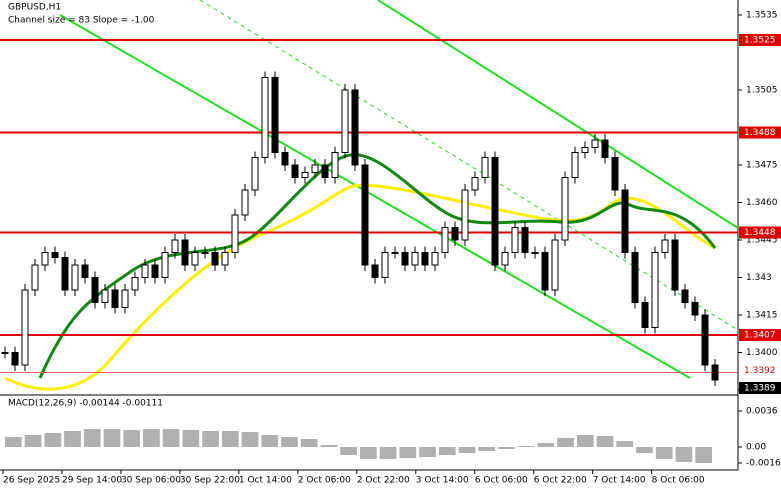 This screenshot has height=489, width=781. What do you see at coordinates (560, 481) in the screenshot?
I see `x-tick-label: 6 Oct 22:00` at bounding box center [560, 481].